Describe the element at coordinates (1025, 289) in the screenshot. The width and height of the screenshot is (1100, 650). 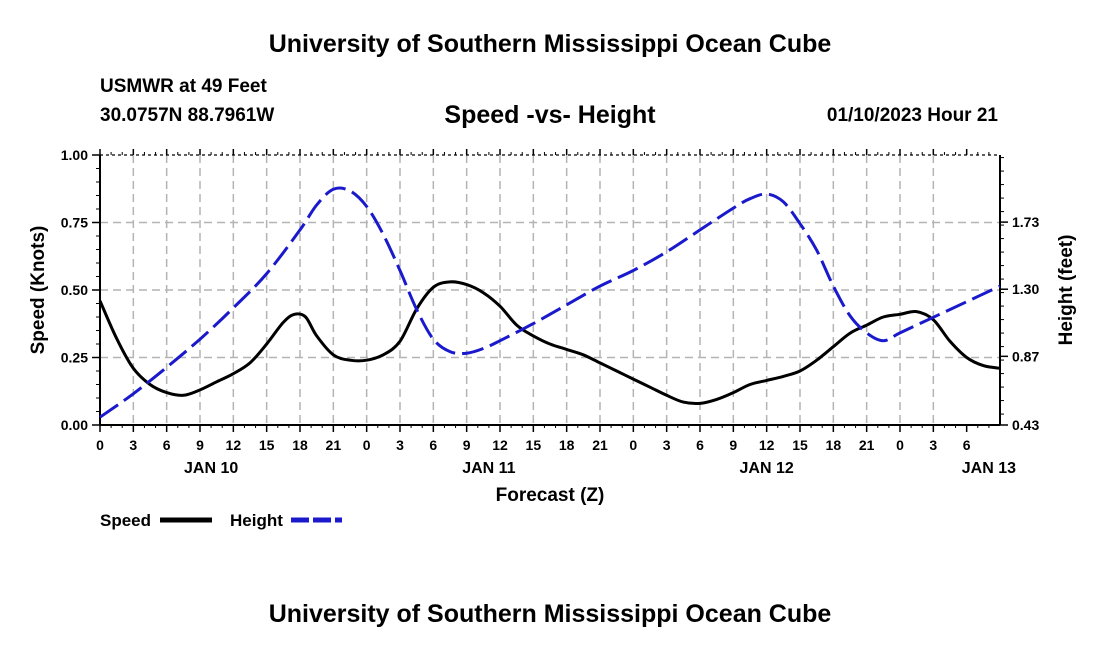
I see `y-right-tick-label: 1.30` at that location.